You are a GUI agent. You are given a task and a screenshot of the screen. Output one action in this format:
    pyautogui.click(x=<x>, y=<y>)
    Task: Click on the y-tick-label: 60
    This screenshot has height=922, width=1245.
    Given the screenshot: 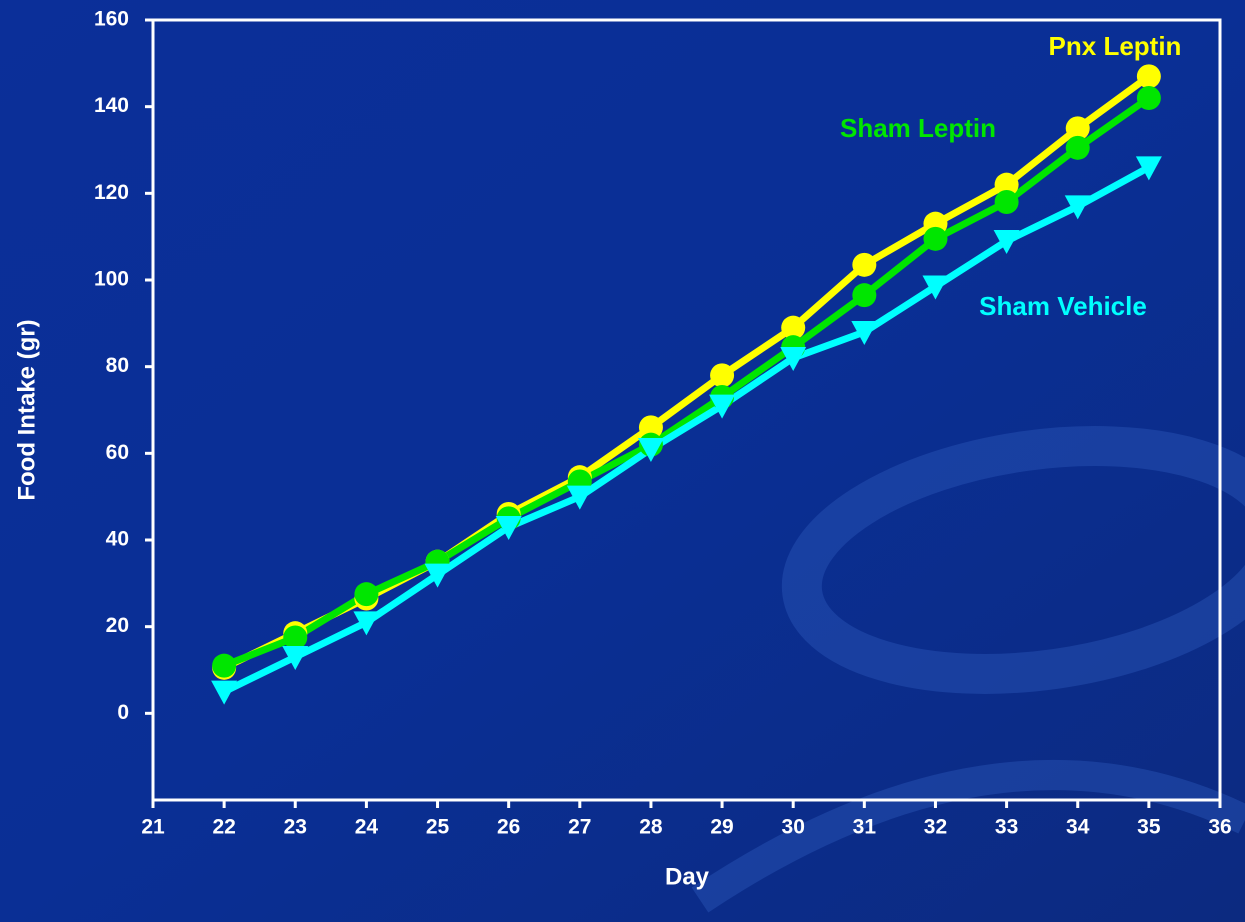 What is the action you would take?
    pyautogui.click(x=117, y=452)
    